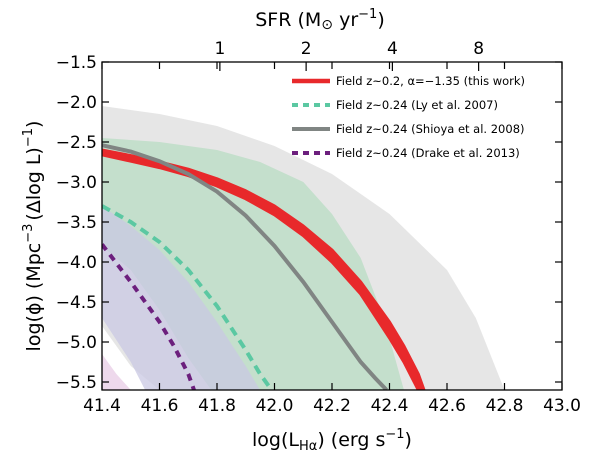  Describe the element at coordinates (76, 103) in the screenshot. I see `y-tick-label: −2.0` at that location.